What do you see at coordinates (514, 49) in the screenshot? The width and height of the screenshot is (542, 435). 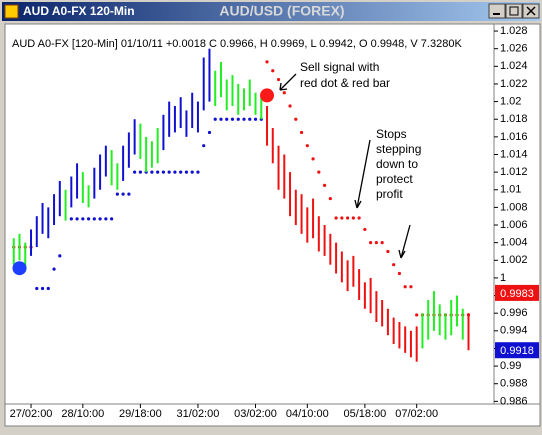 I see `y-tick-label: 1.026` at bounding box center [514, 49].